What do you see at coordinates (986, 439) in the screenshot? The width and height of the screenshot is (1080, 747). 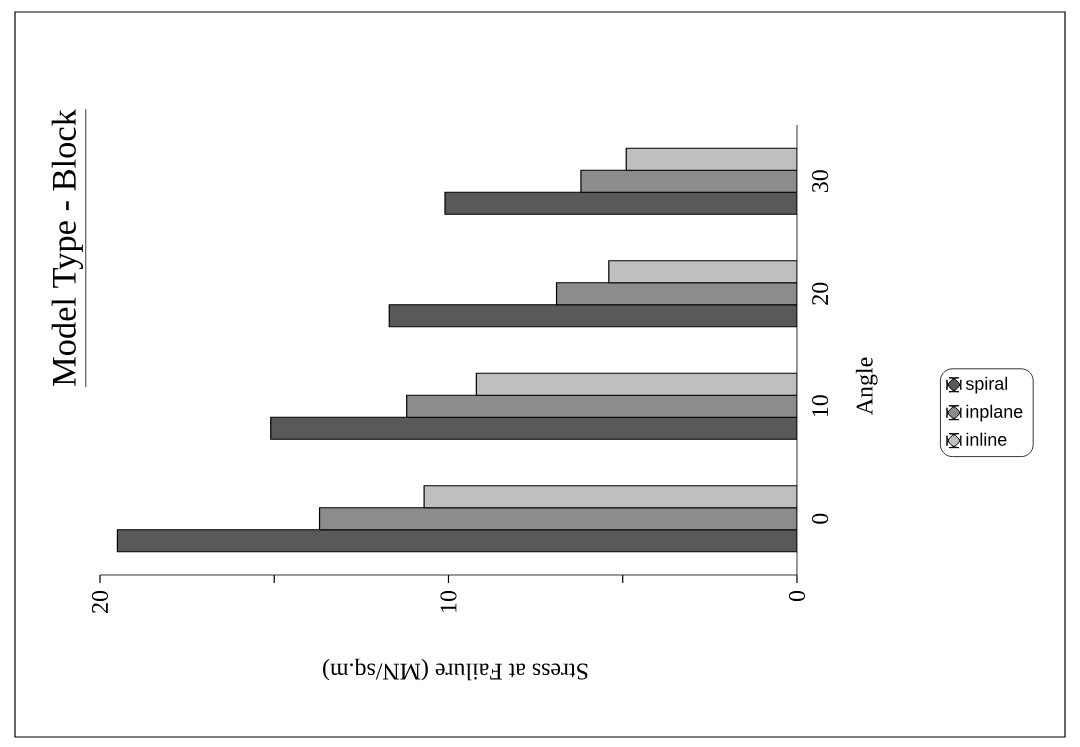 I see `legend-label: inline` at bounding box center [986, 439].